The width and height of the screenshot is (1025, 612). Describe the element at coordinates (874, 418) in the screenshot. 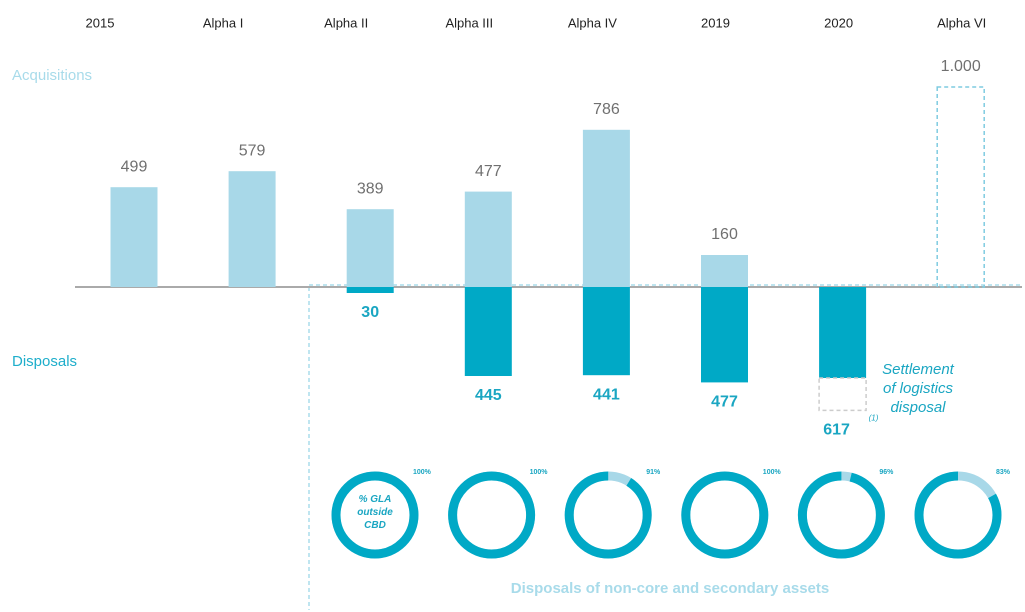

I see `footnote: (1)` at that location.